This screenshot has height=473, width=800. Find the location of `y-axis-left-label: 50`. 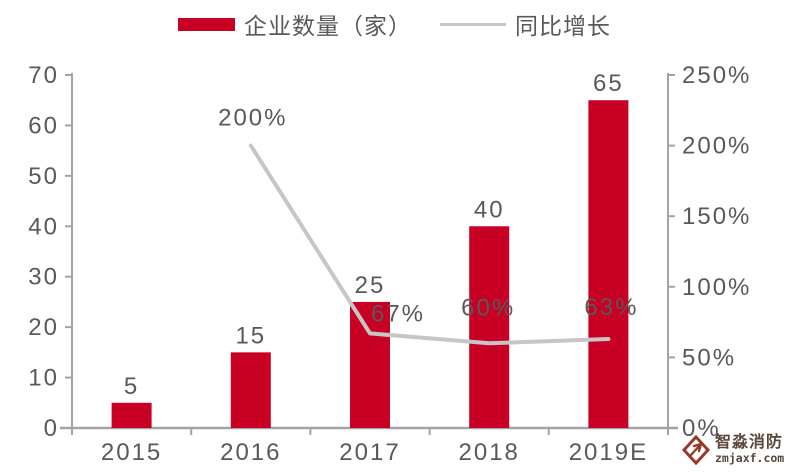

y-axis-left-label: 50 is located at coordinates (43, 176).